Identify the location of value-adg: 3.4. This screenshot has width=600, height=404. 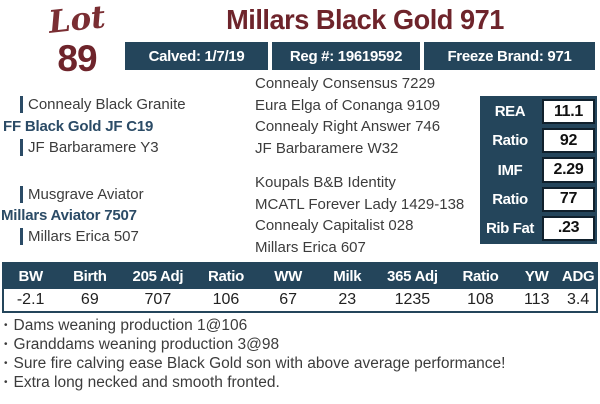
(578, 299).